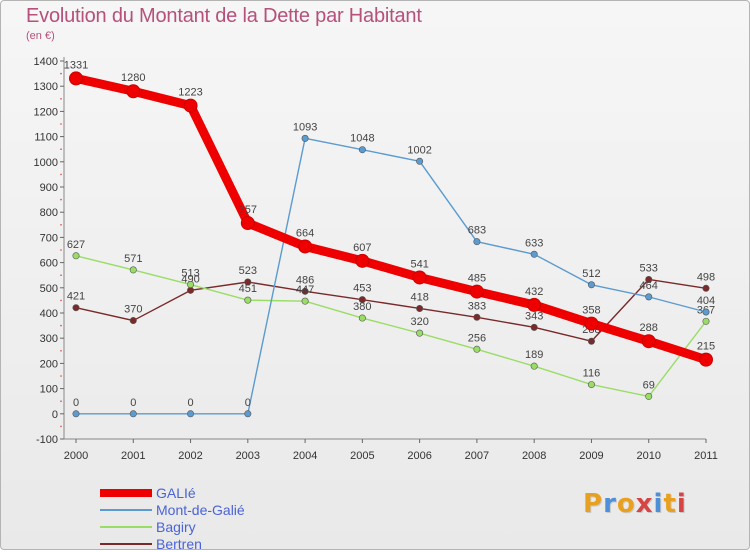 The width and height of the screenshot is (750, 552). What do you see at coordinates (419, 456) in the screenshot?
I see `x-tick-label: 2006` at bounding box center [419, 456].